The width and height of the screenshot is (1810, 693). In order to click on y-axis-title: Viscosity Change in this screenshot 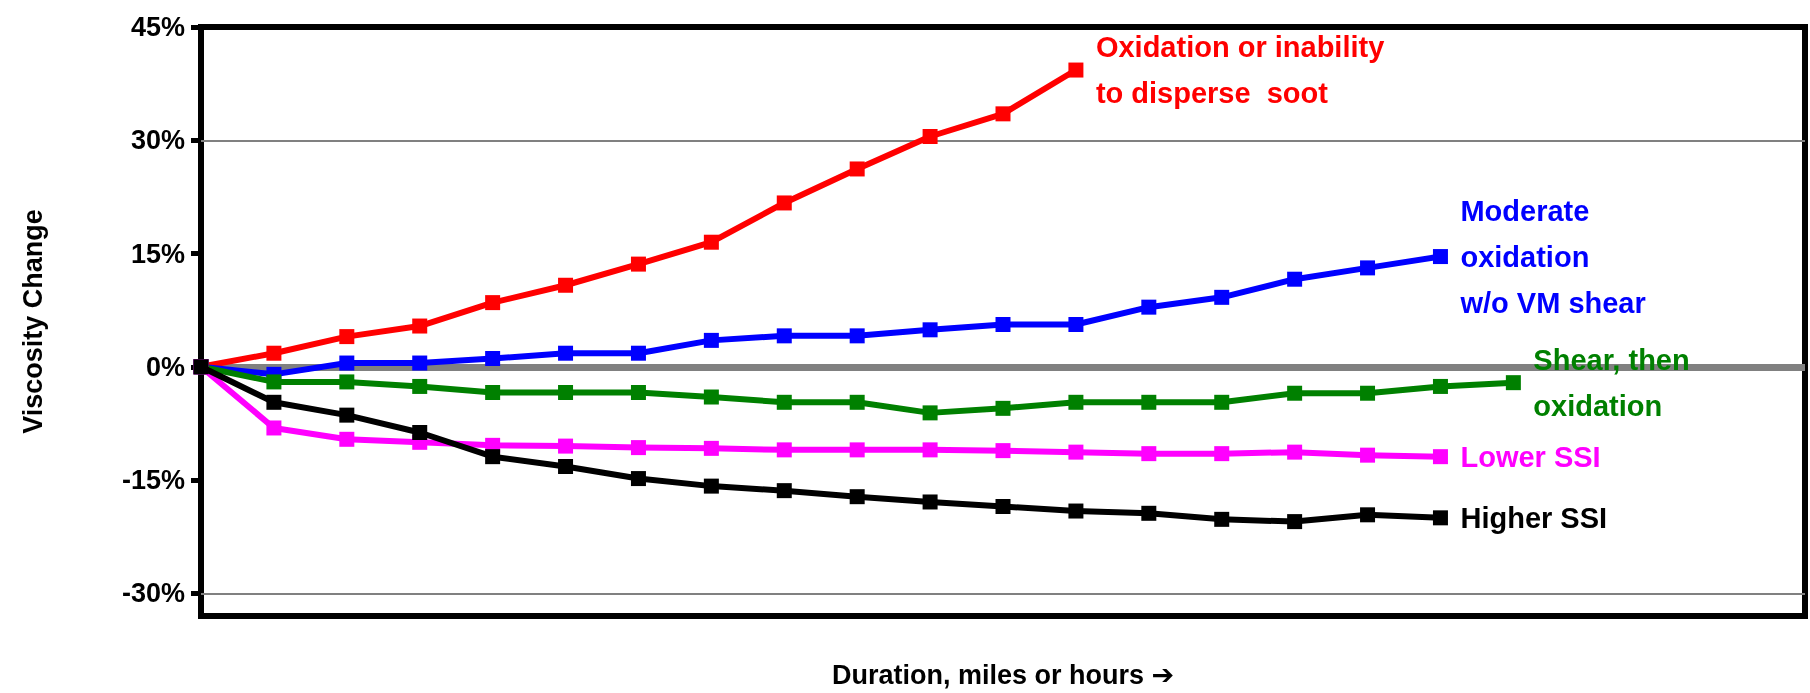, I will do `click(32, 321)`.